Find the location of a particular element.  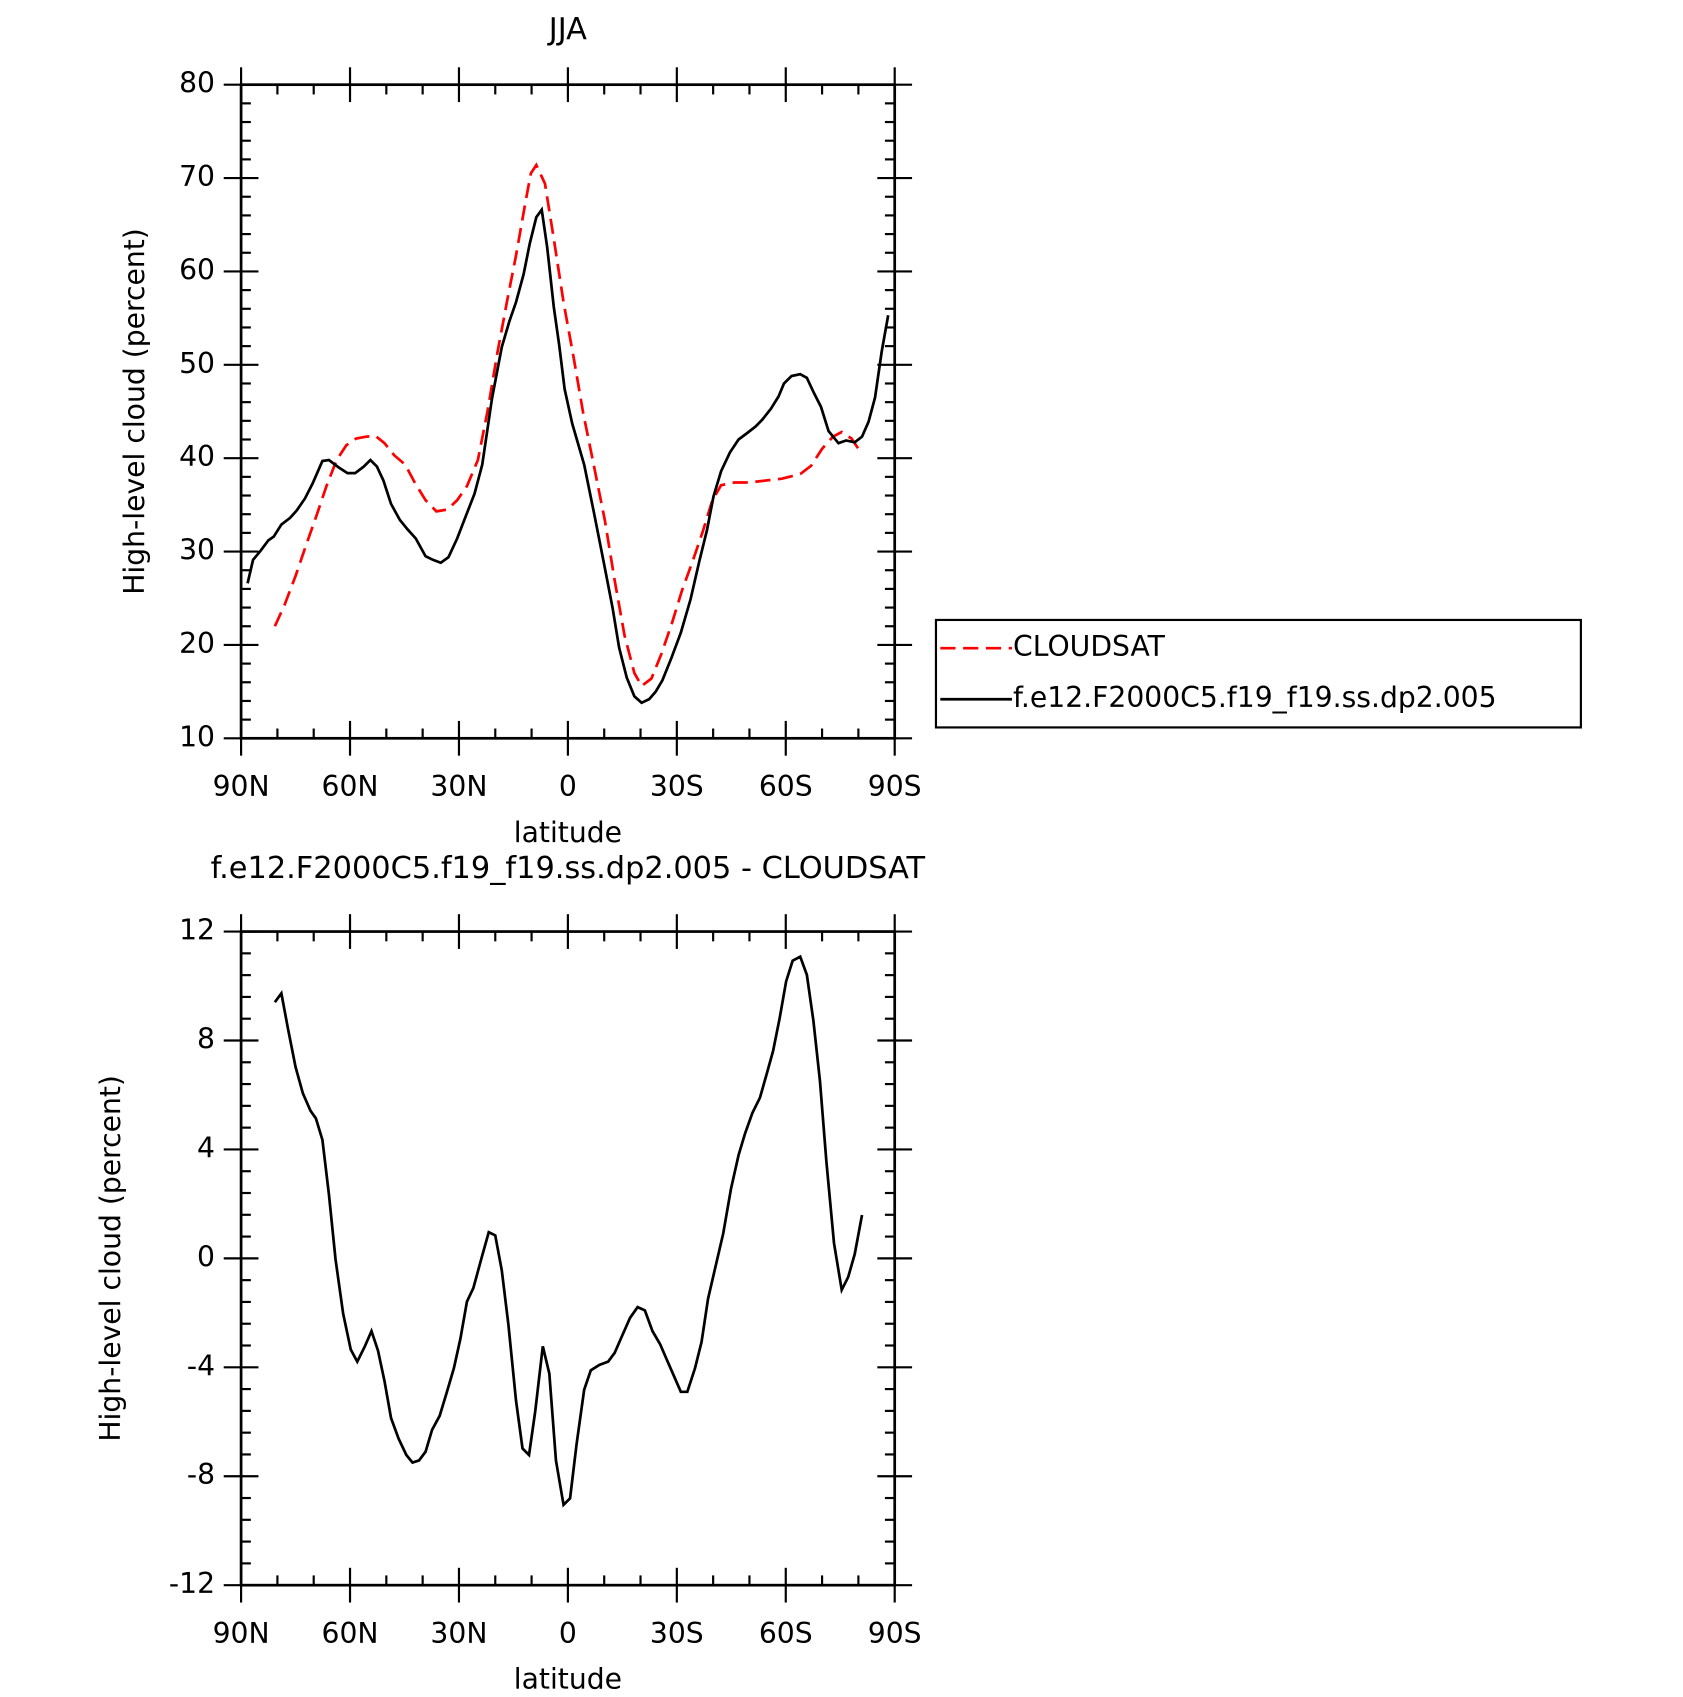

y-tick-label: 30 is located at coordinates (197, 550).